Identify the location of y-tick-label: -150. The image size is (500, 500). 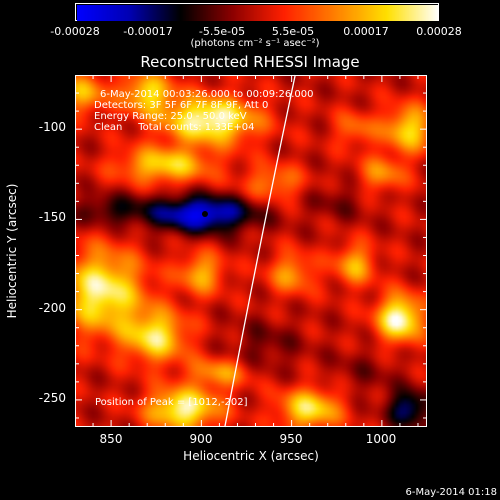
(52, 217).